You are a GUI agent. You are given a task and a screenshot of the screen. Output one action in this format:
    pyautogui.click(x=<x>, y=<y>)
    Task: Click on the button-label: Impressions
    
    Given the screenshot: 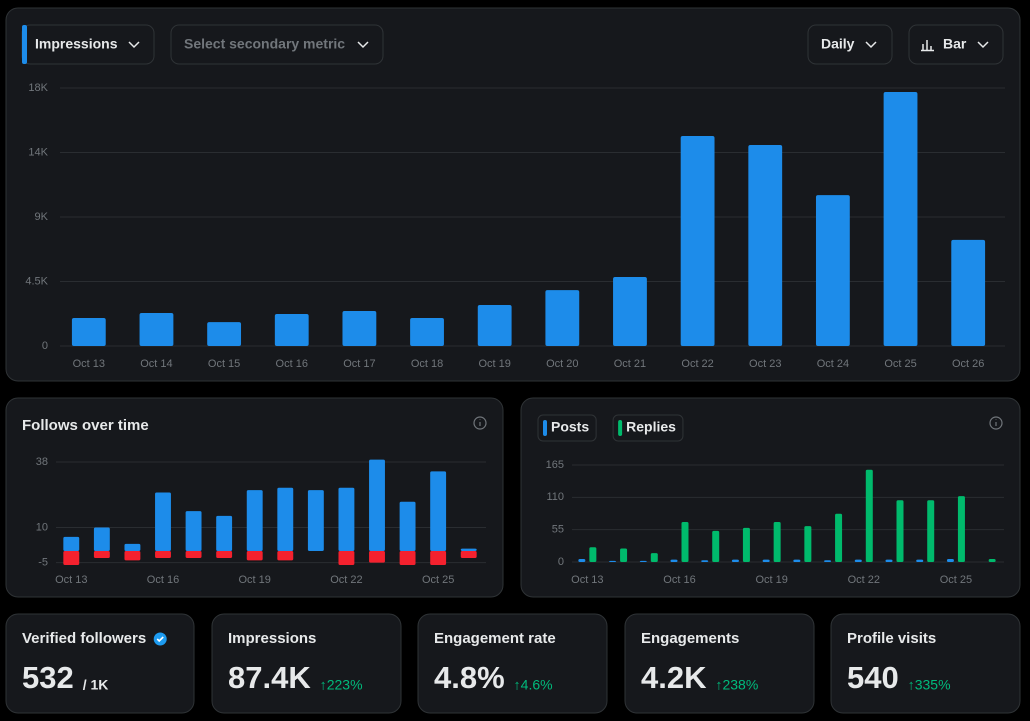 What is the action you would take?
    pyautogui.click(x=76, y=44)
    